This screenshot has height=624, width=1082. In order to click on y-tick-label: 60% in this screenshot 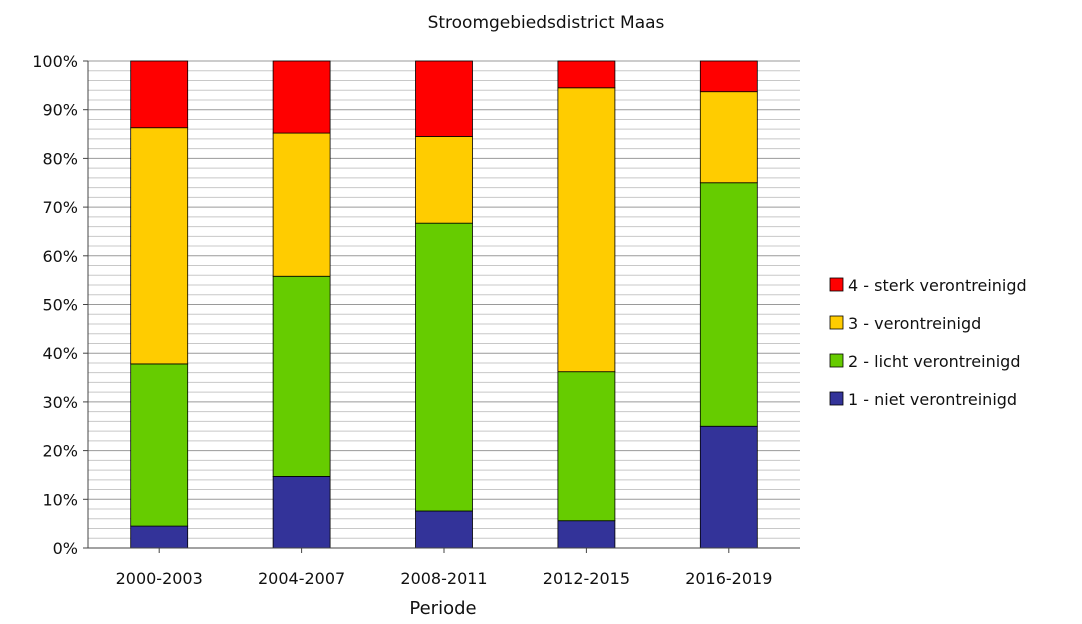, I will do `click(60, 256)`.